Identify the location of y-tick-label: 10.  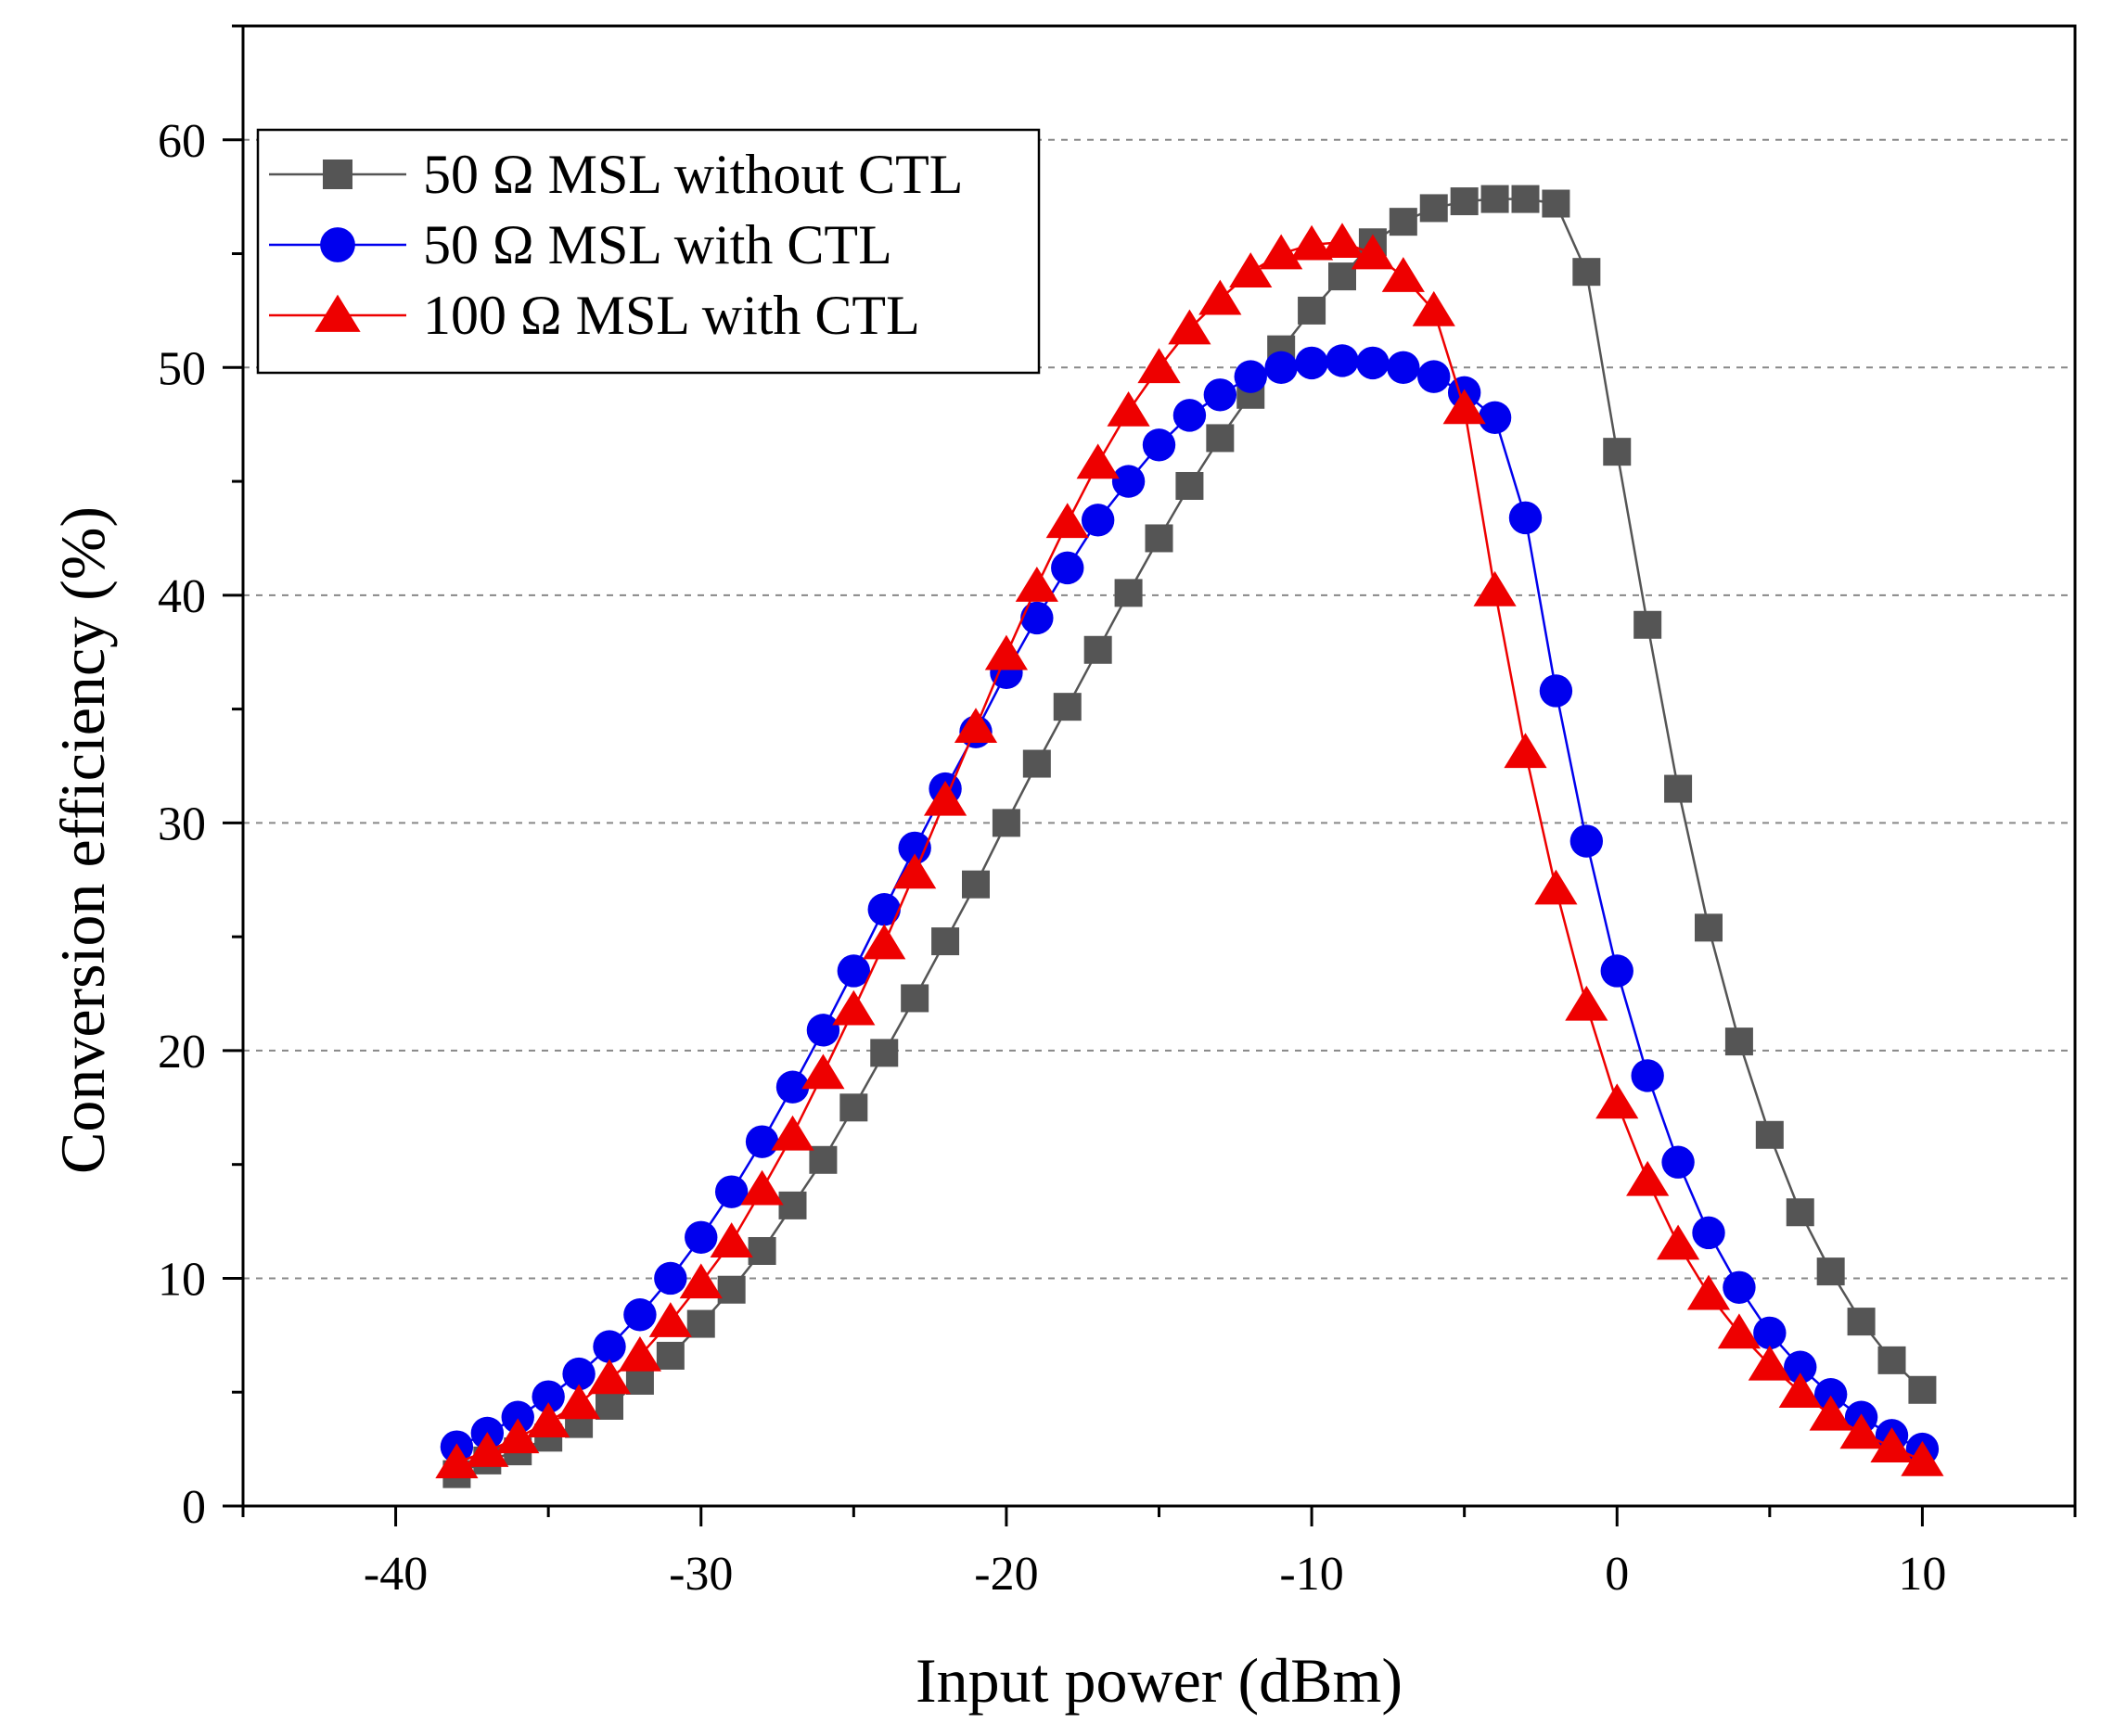
(182, 1279).